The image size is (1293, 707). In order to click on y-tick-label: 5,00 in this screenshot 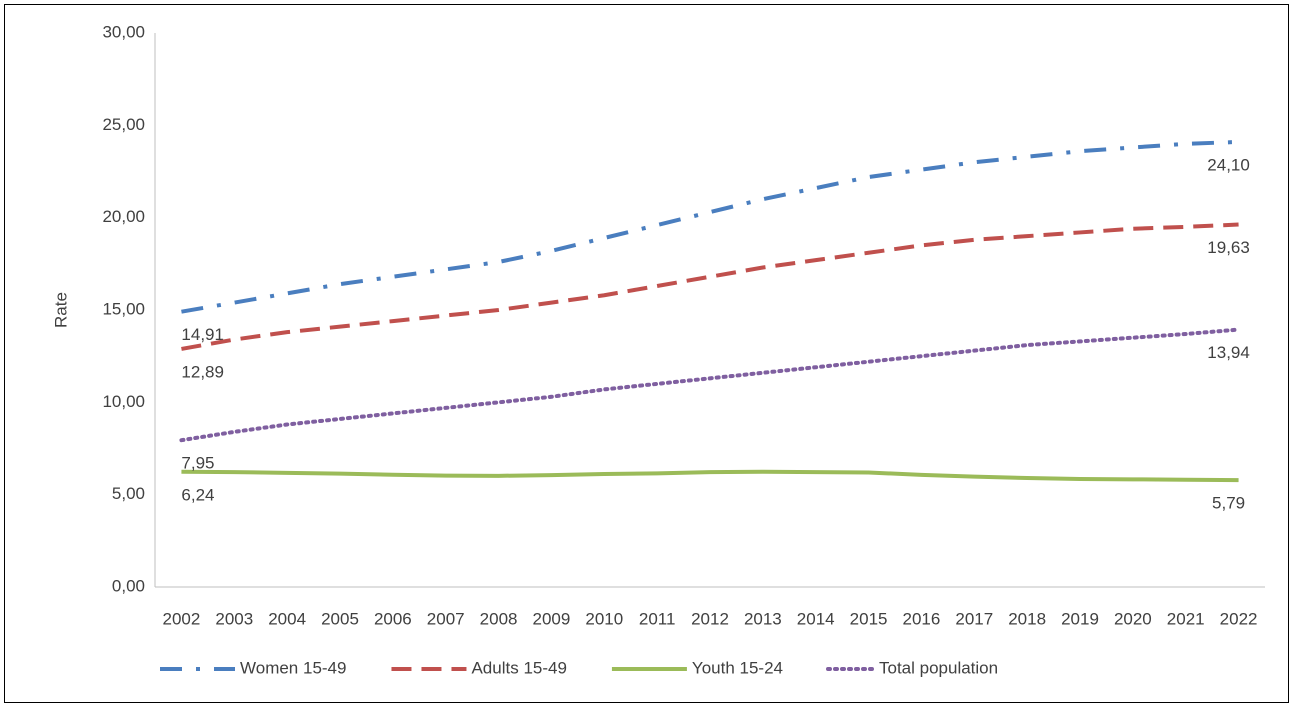, I will do `click(128, 493)`.